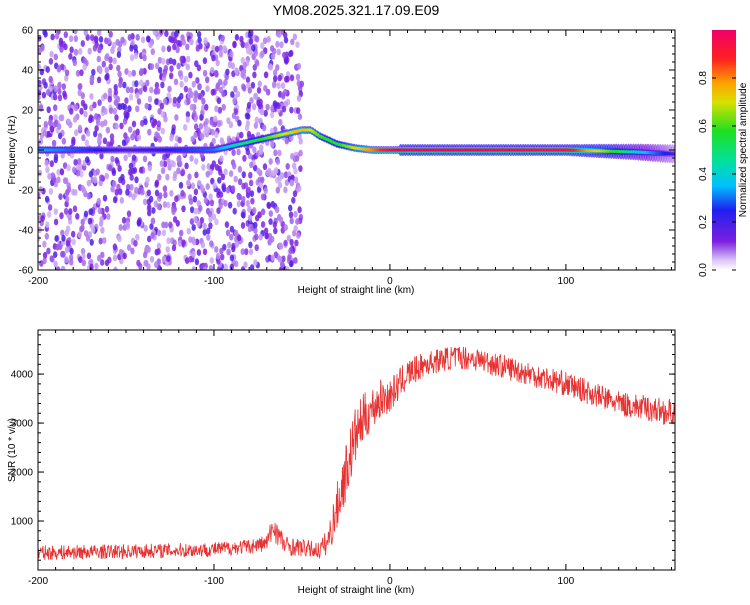 The width and height of the screenshot is (750, 605). Describe the element at coordinates (703, 270) in the screenshot. I see `colorbar-tick-label: 0.0` at that location.